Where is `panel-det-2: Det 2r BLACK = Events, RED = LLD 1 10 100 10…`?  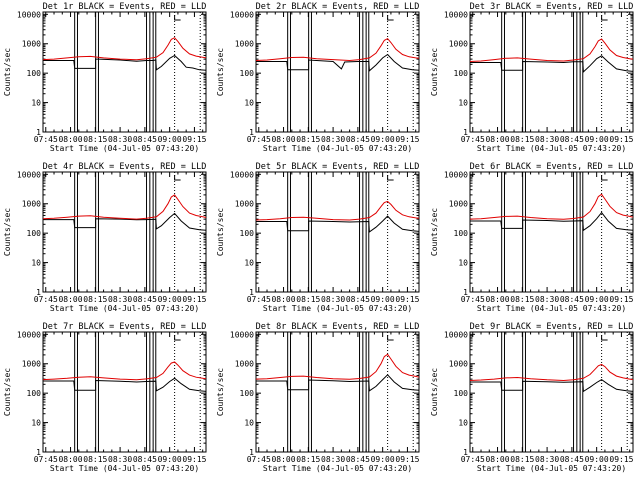 panel-det-2: Det 2r BLACK = Events, RED = LLD 1 10 100 10… is located at coordinates (318, 77).